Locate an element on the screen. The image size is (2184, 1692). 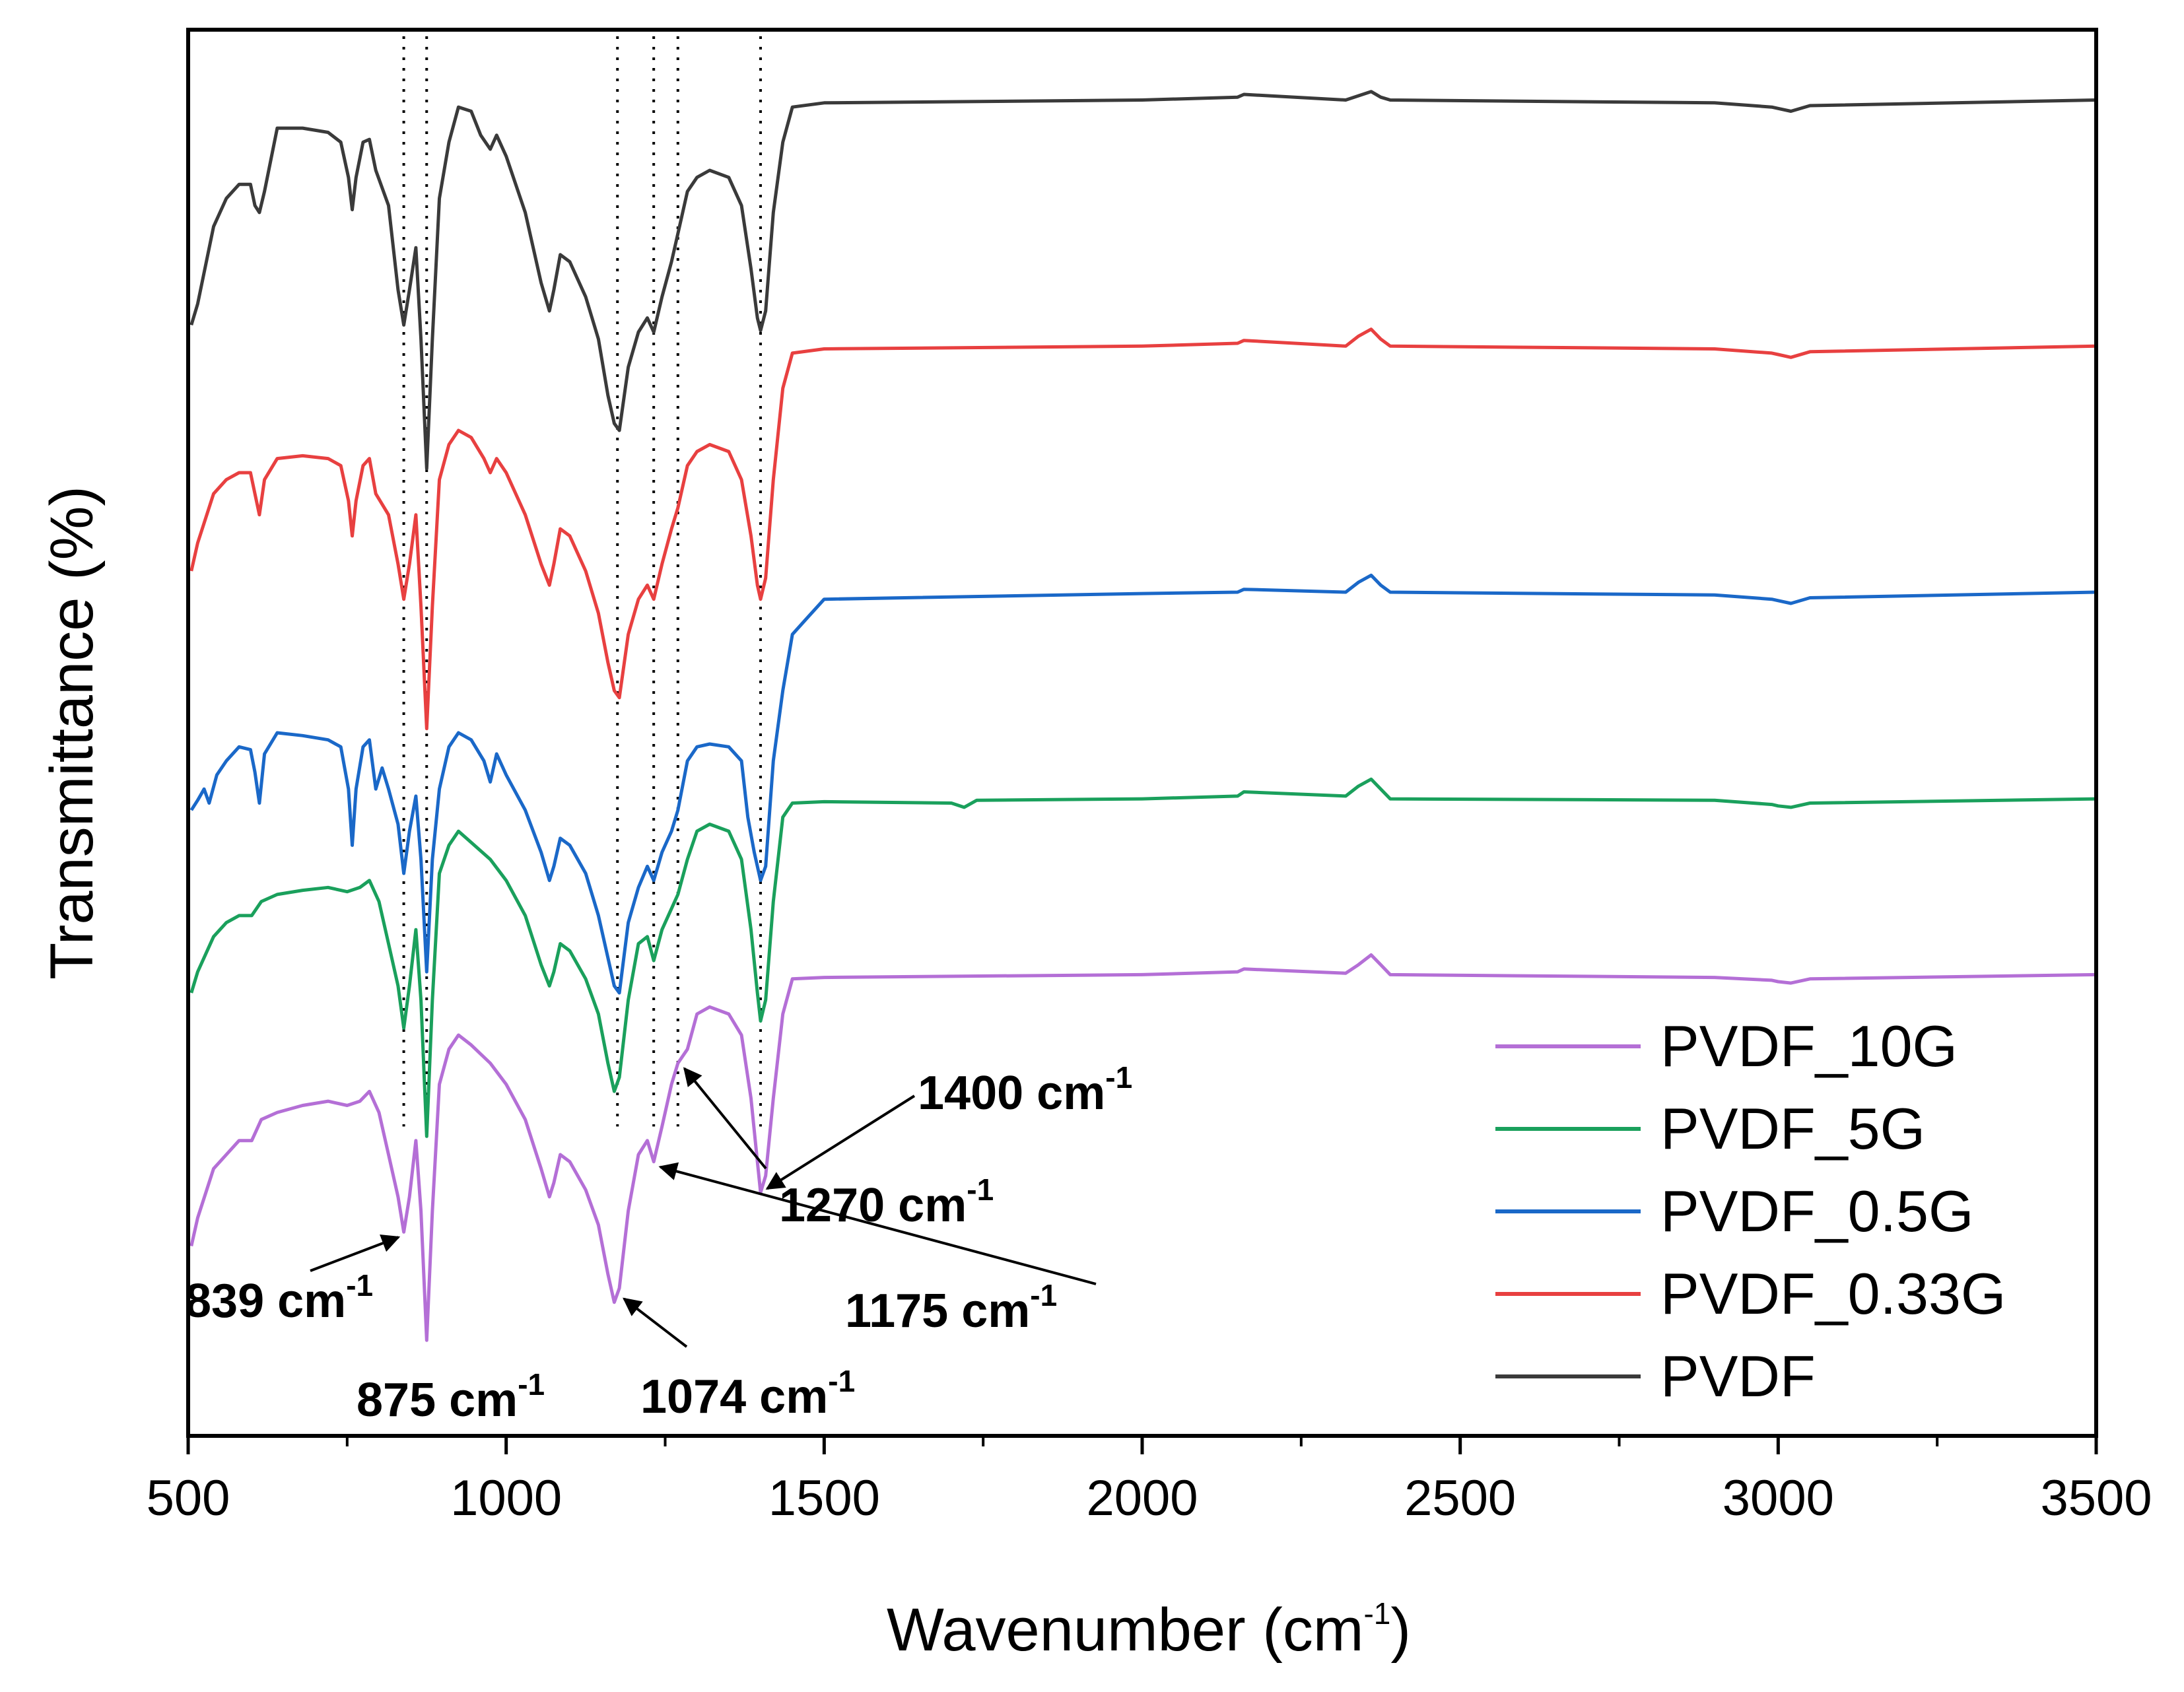
legend-label: PVDF_0.33G is located at coordinates (1833, 1293).